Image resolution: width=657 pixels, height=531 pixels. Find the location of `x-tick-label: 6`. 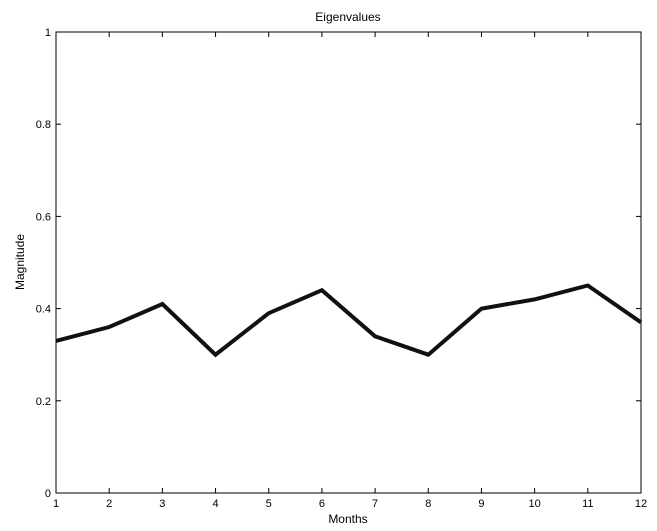

x-tick-label: 6 is located at coordinates (322, 504).